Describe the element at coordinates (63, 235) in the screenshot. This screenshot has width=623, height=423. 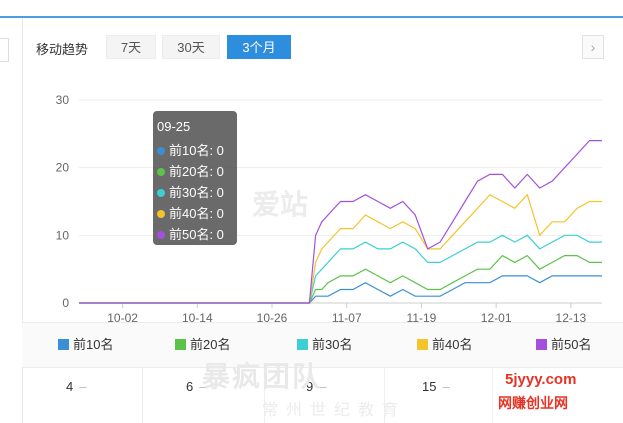
I see `y-tick-label: 10` at that location.